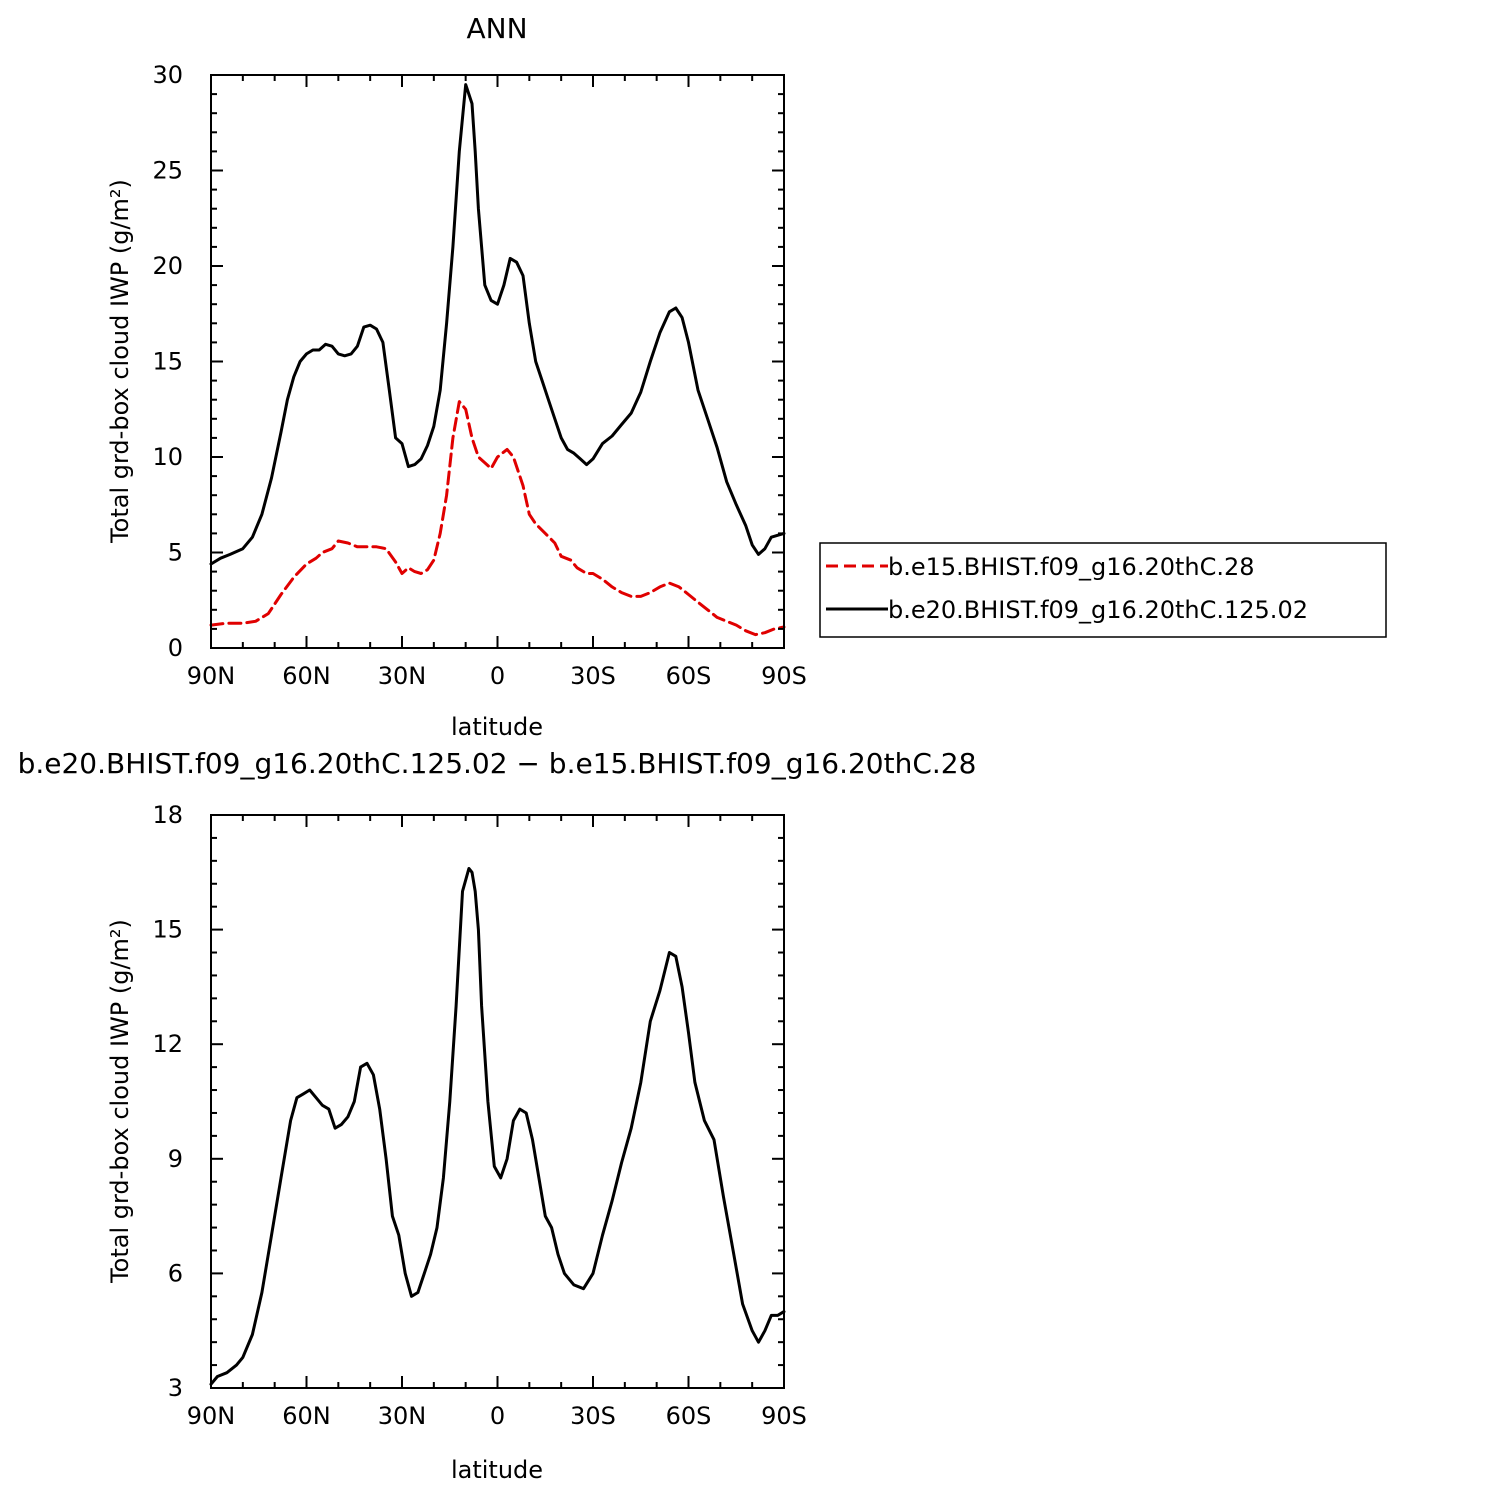  I want to click on y-tick-label: 5, so click(175, 553).